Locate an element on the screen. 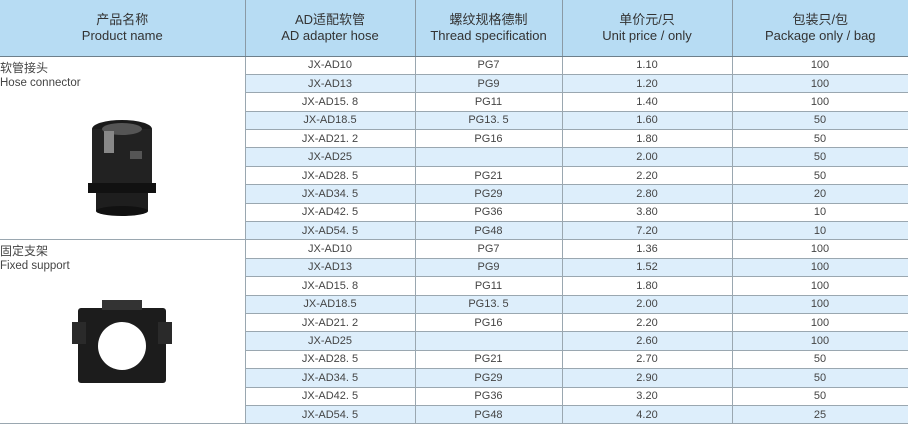 This screenshot has height=424, width=908. header-adapter-hose: AD适配软管 AD adapter hose is located at coordinates (329, 28).